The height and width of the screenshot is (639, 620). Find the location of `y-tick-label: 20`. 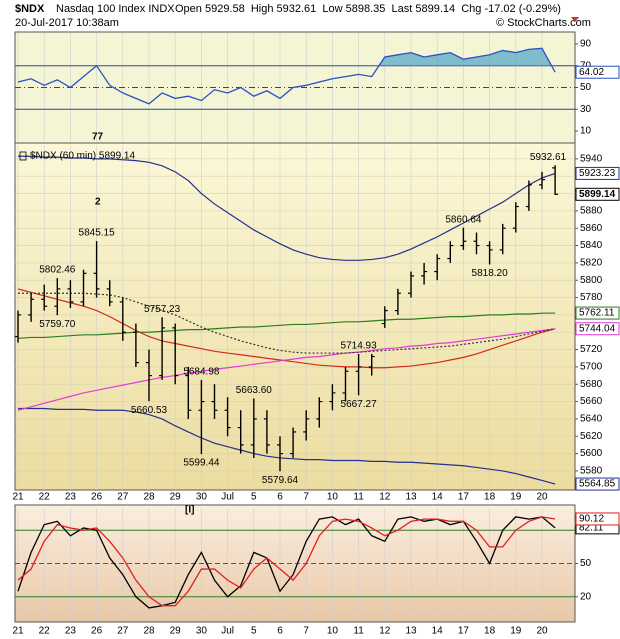

y-tick-label: 20 is located at coordinates (586, 596).